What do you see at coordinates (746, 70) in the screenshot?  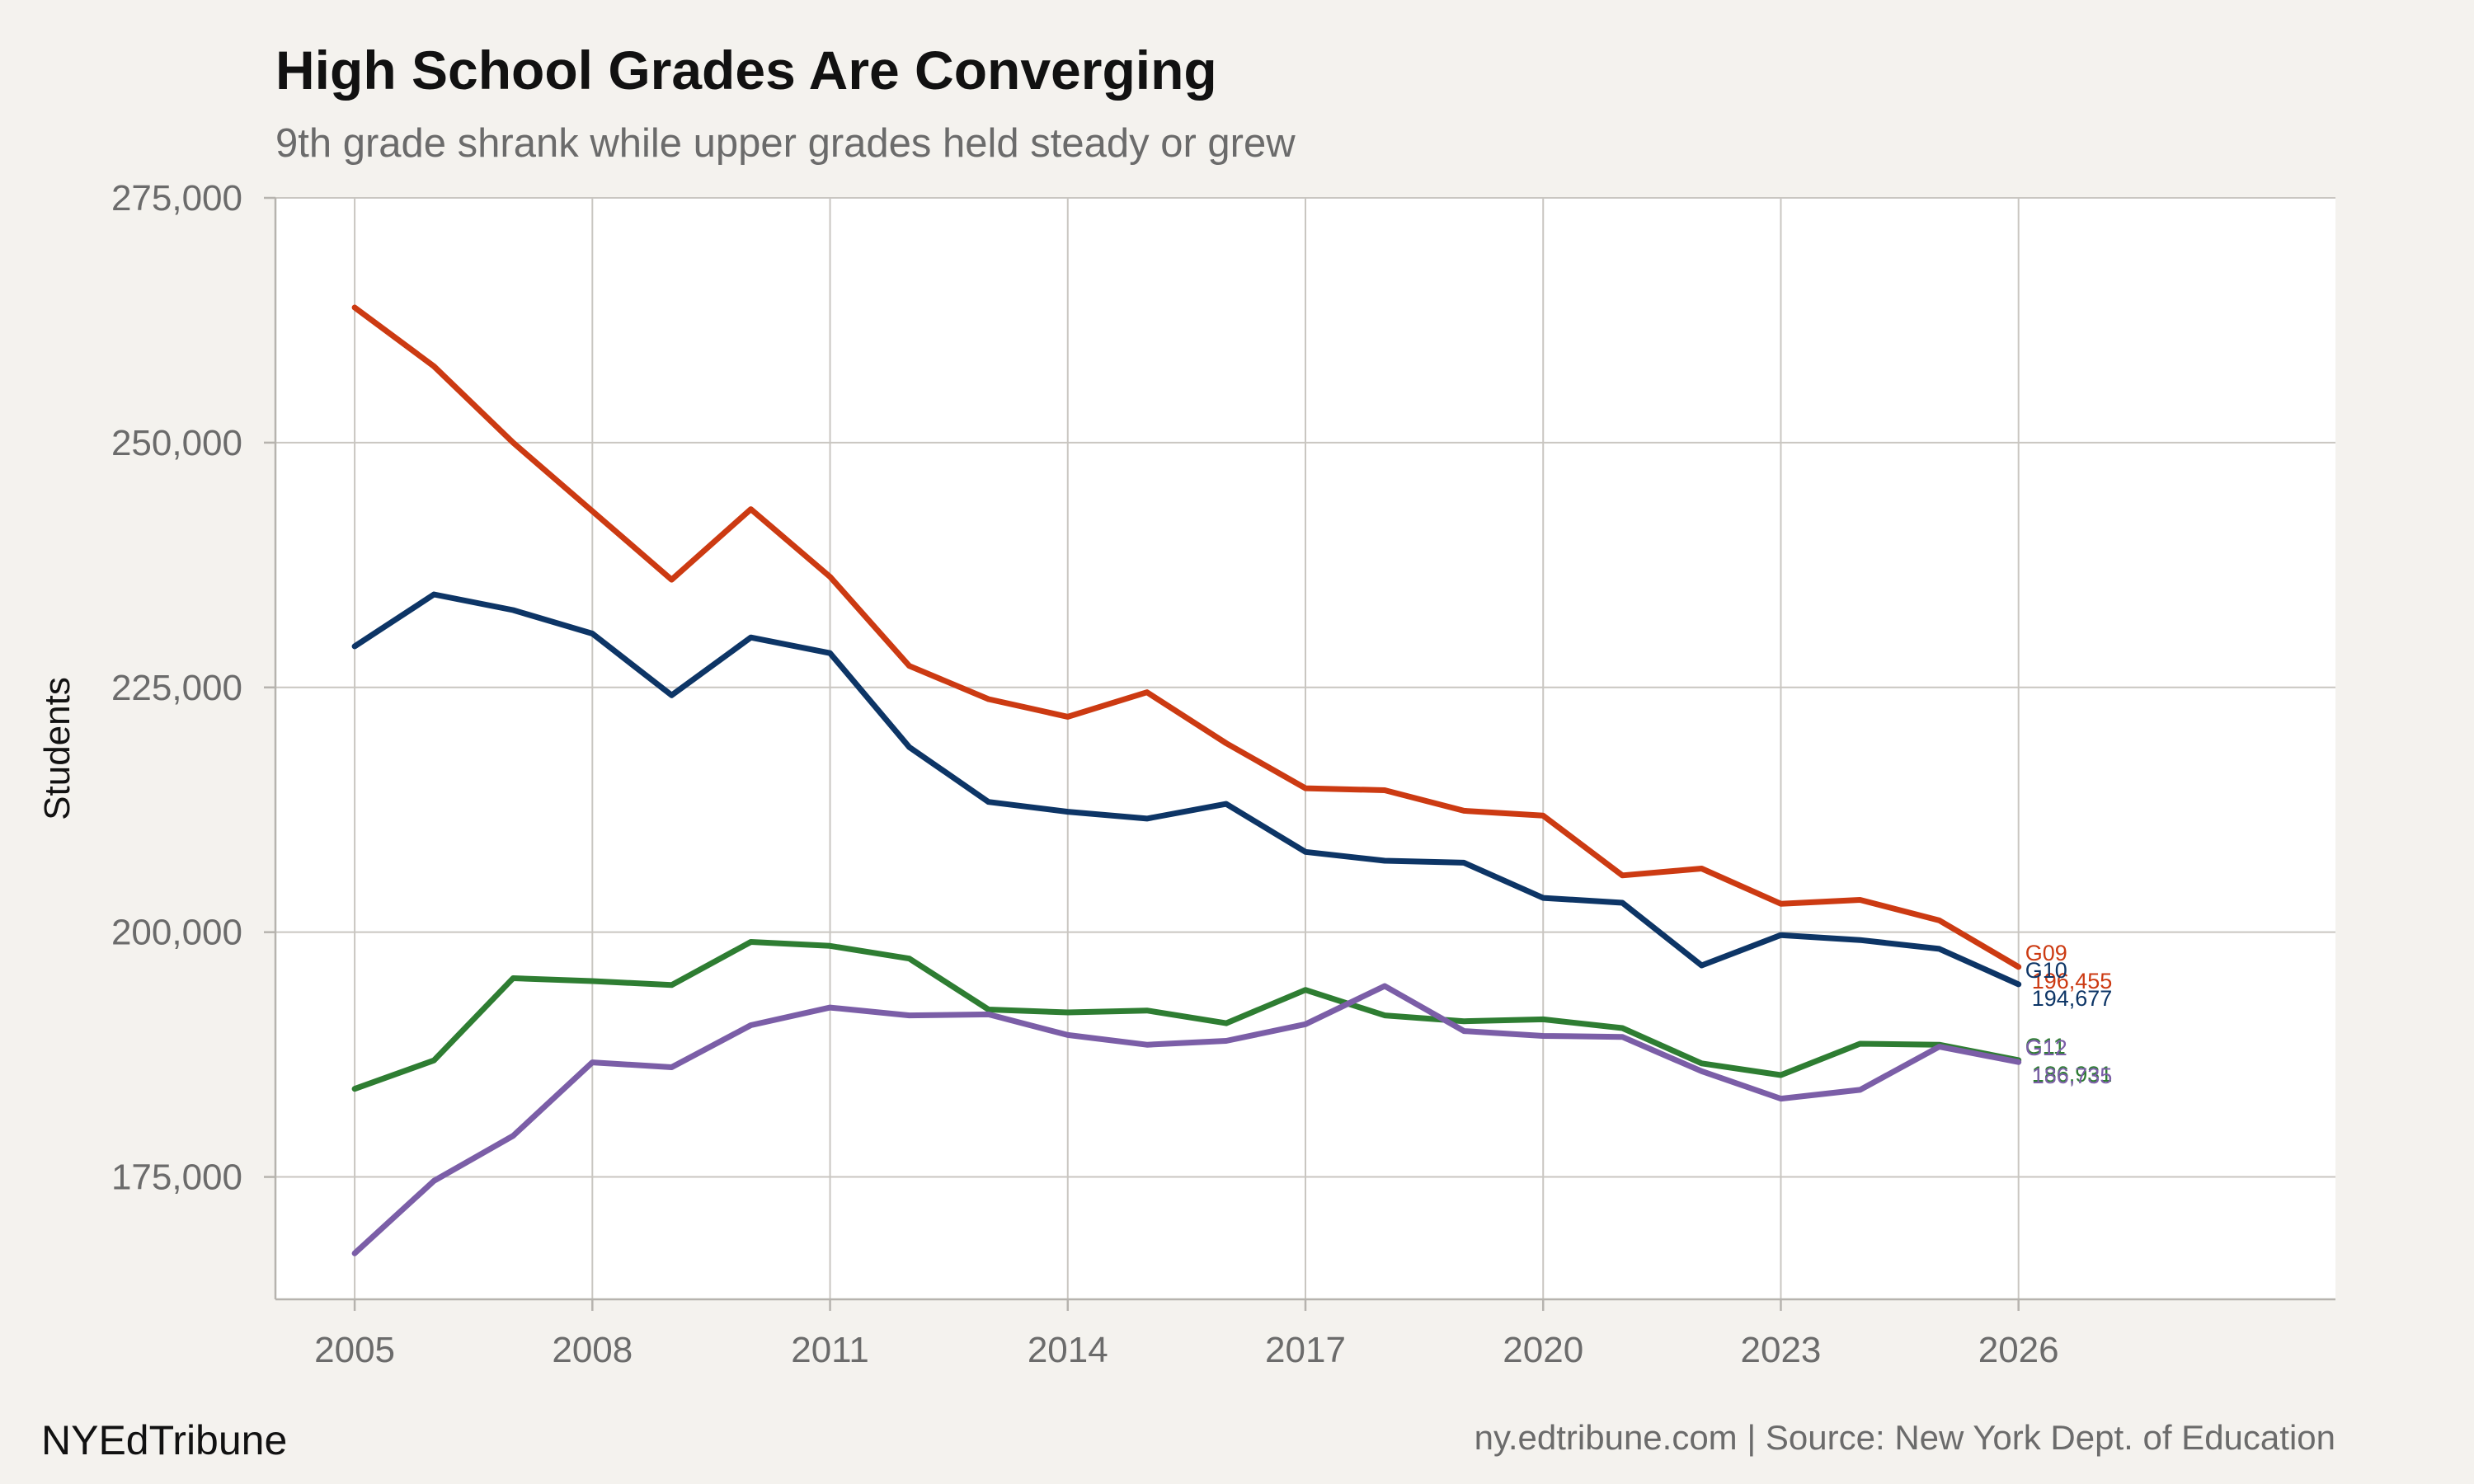 I see `chart-title: High School Grades Are Converging` at bounding box center [746, 70].